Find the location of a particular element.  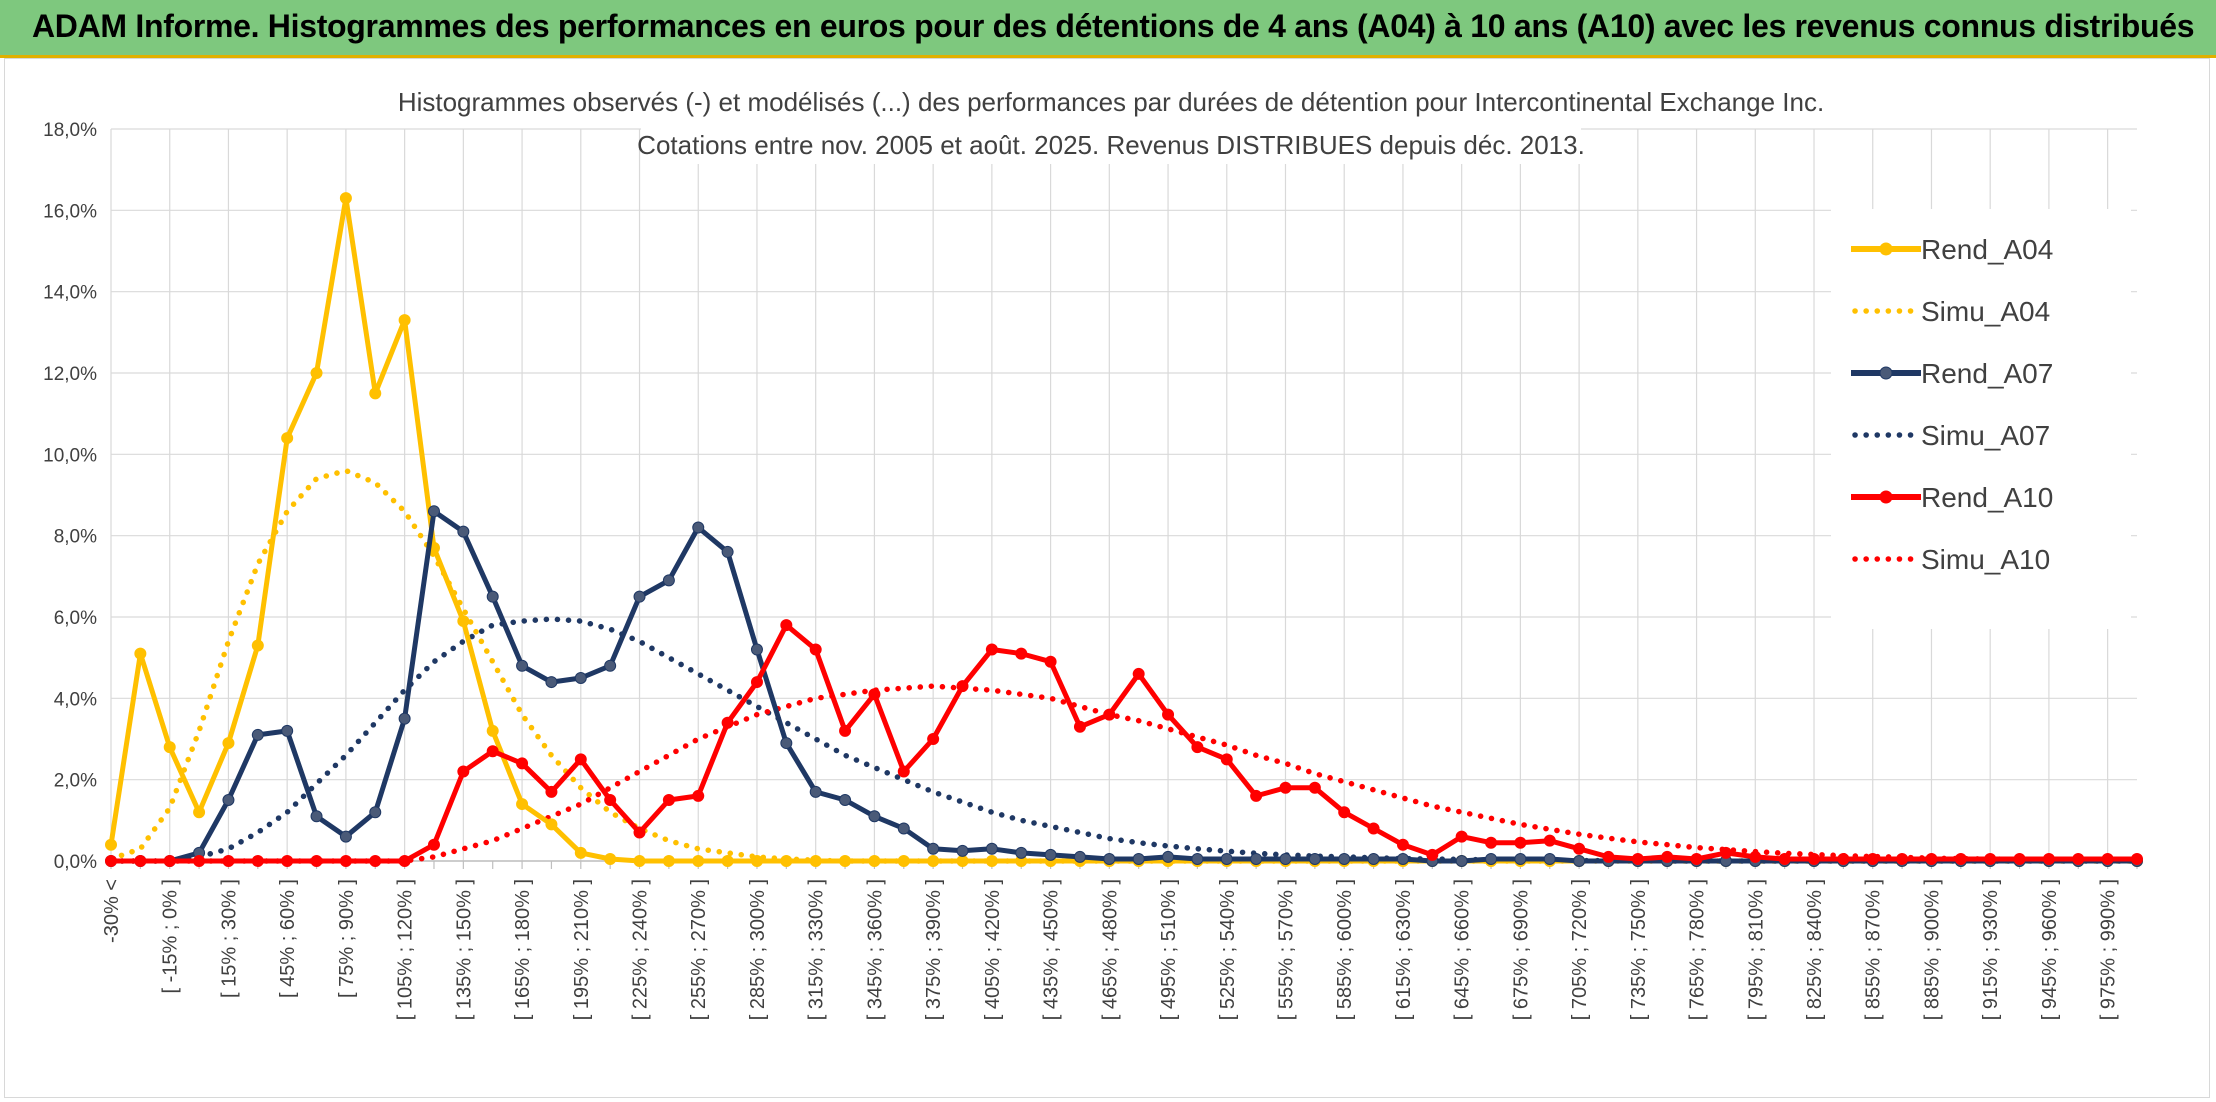

y-tick-label: 0,0% is located at coordinates (75, 862).